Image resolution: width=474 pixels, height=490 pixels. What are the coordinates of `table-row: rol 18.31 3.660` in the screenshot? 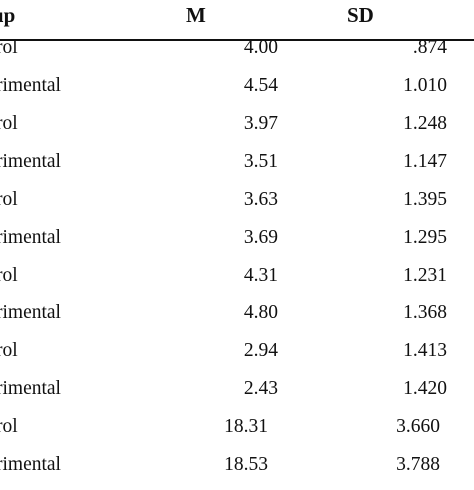 It's located at (237, 433).